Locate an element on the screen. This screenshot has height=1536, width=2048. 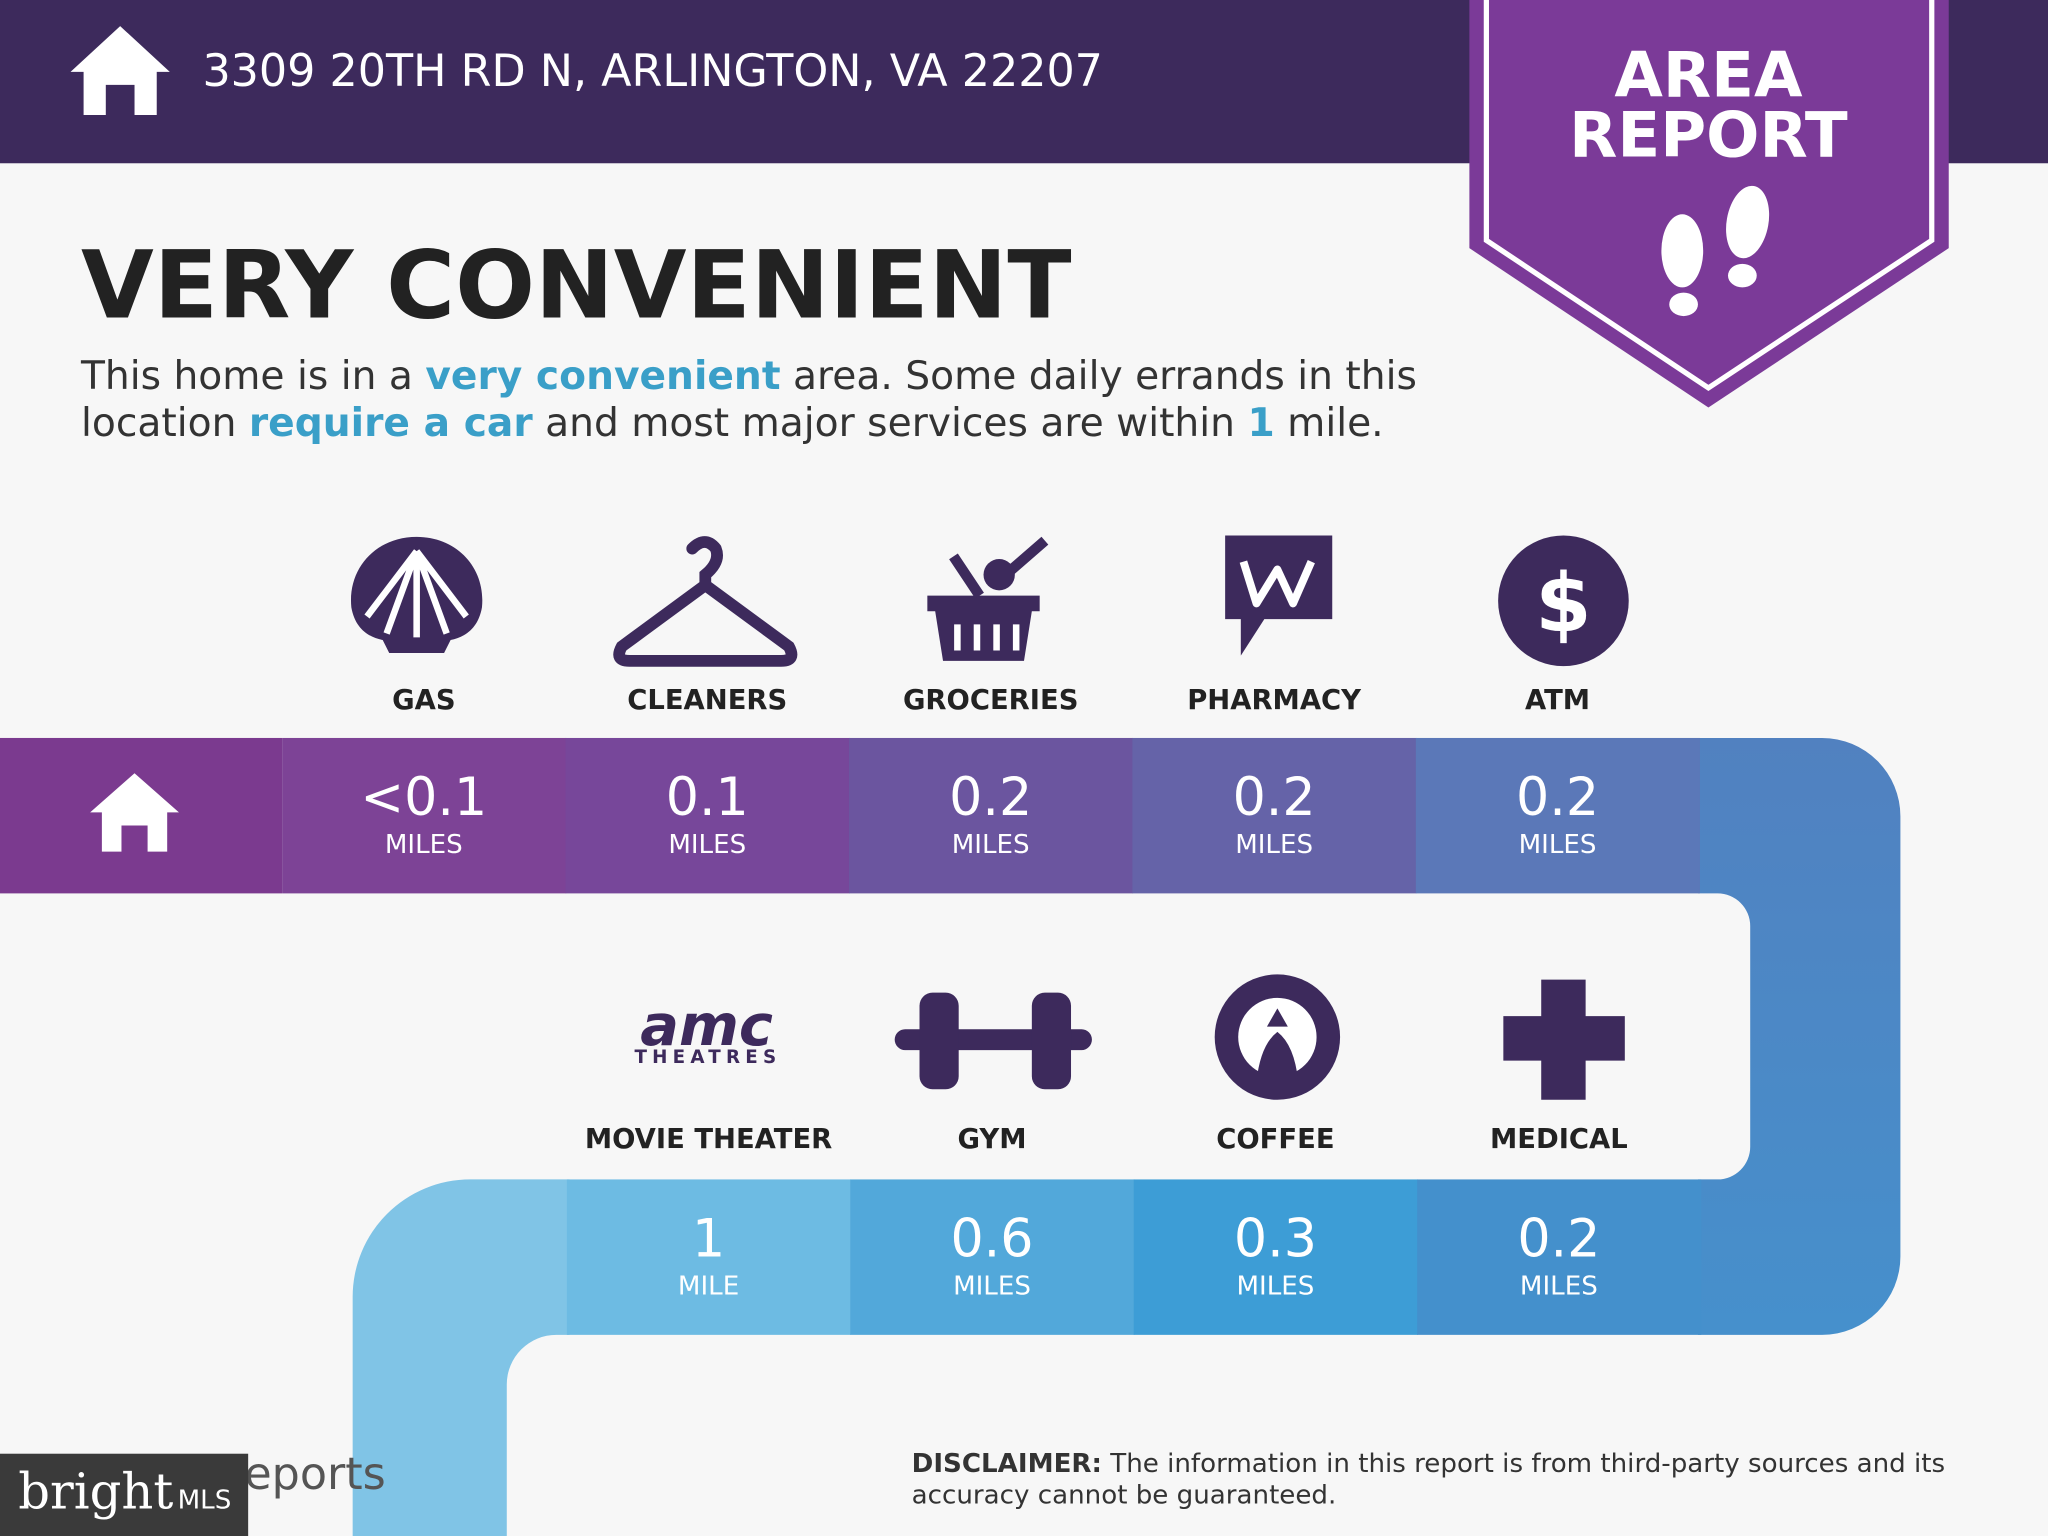
description-highlight: require a car is located at coordinates (391, 423).